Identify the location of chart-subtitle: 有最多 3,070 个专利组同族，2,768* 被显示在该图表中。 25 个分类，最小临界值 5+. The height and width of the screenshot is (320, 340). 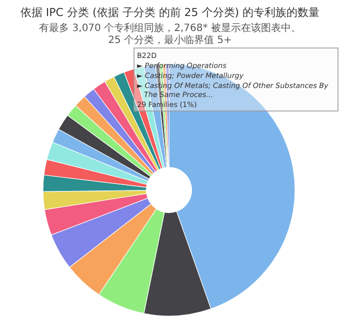
(170, 34).